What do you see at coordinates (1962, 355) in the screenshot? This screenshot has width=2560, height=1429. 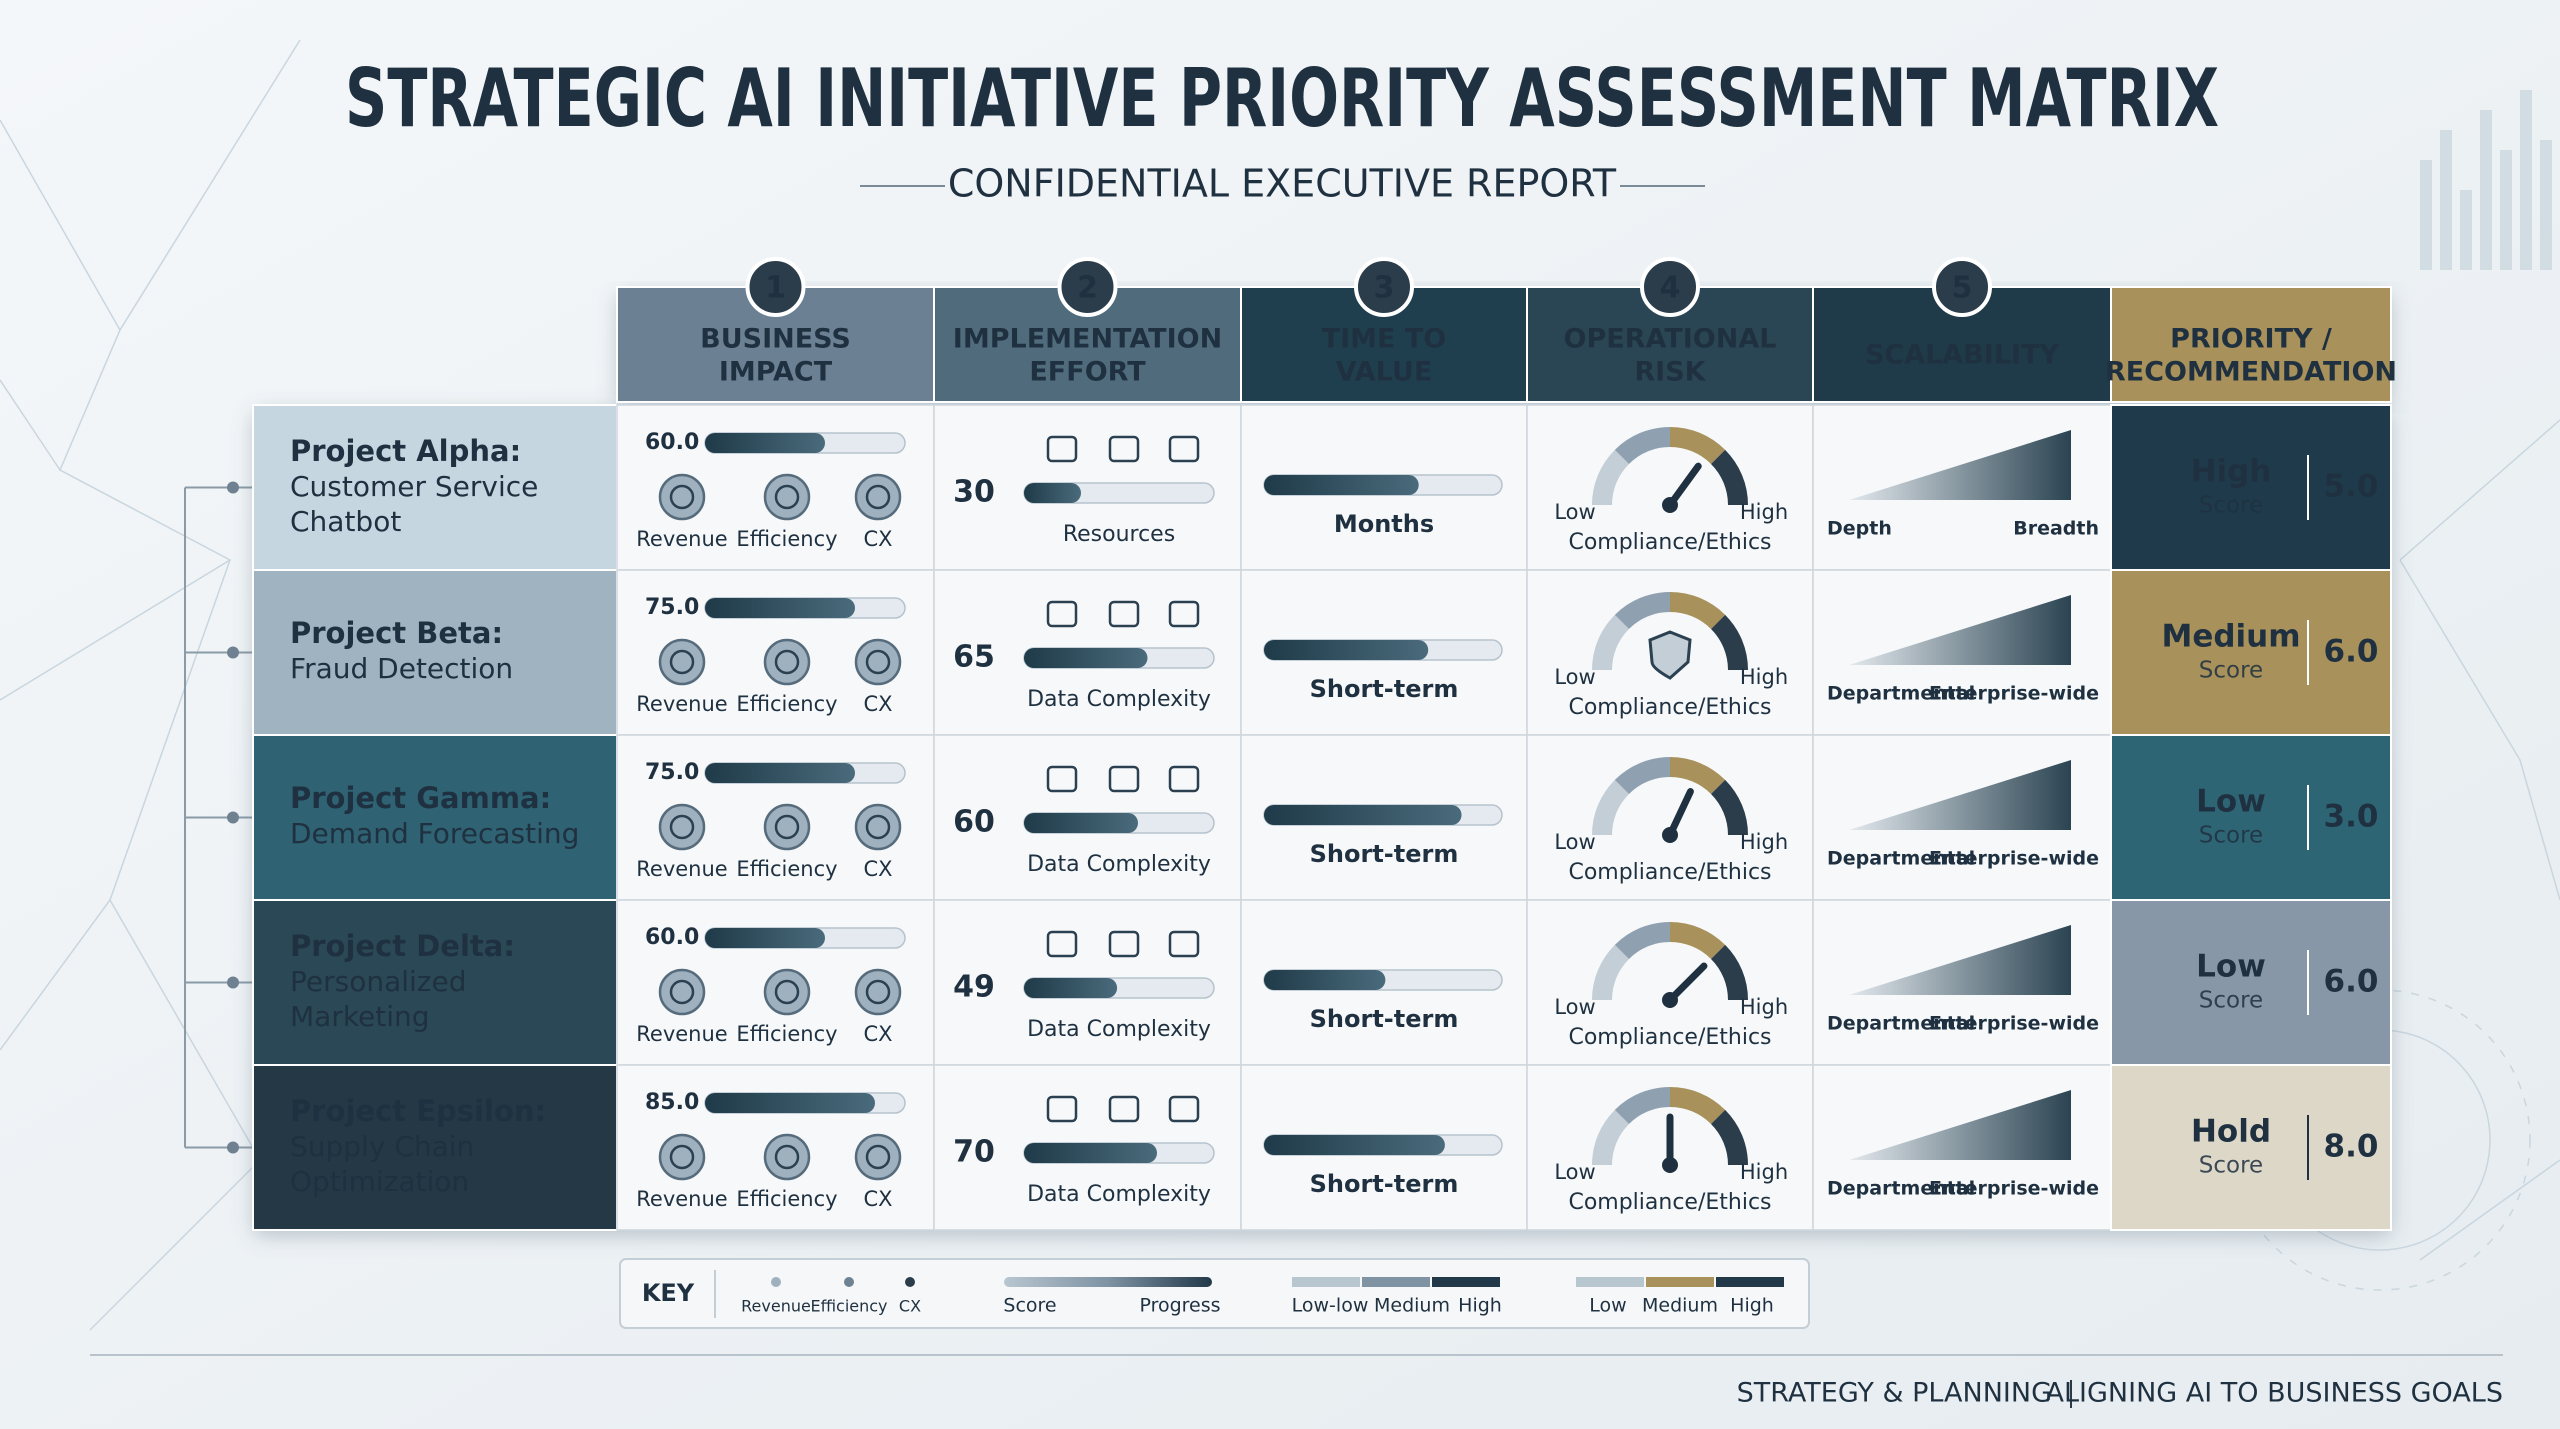 I see `column-header-label: SCALABILITY` at bounding box center [1962, 355].